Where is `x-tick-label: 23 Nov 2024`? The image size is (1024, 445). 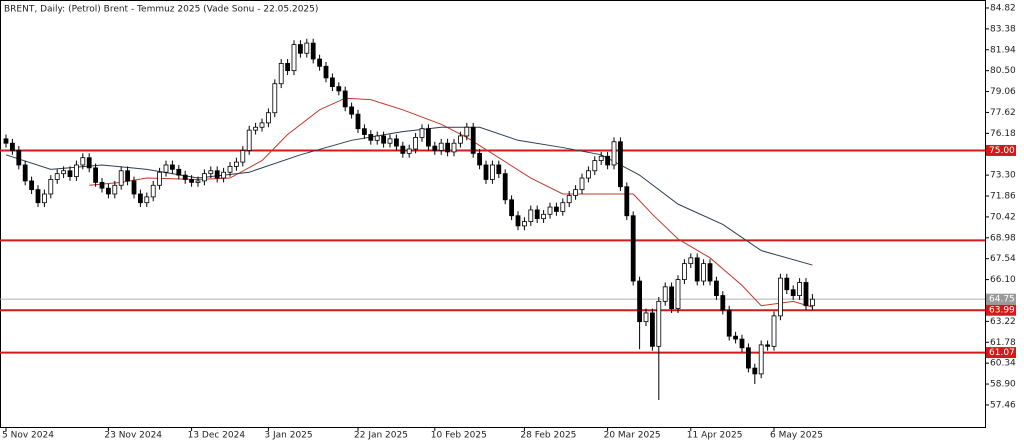
x-tick-label: 23 Nov 2024 is located at coordinates (133, 436).